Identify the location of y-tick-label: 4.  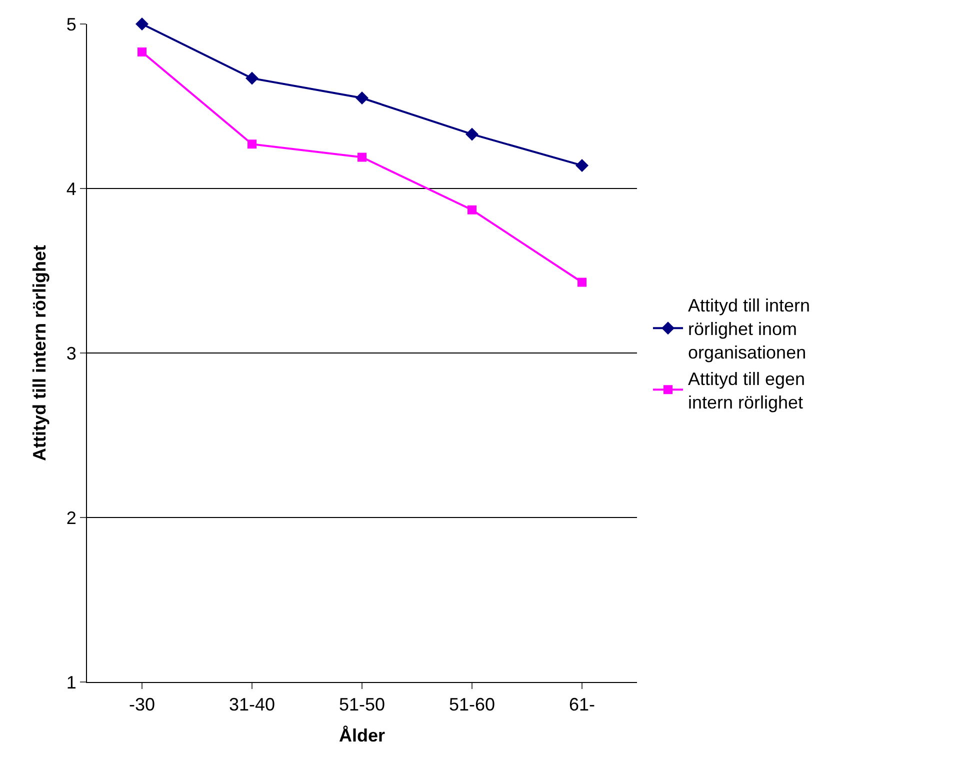
(71, 188).